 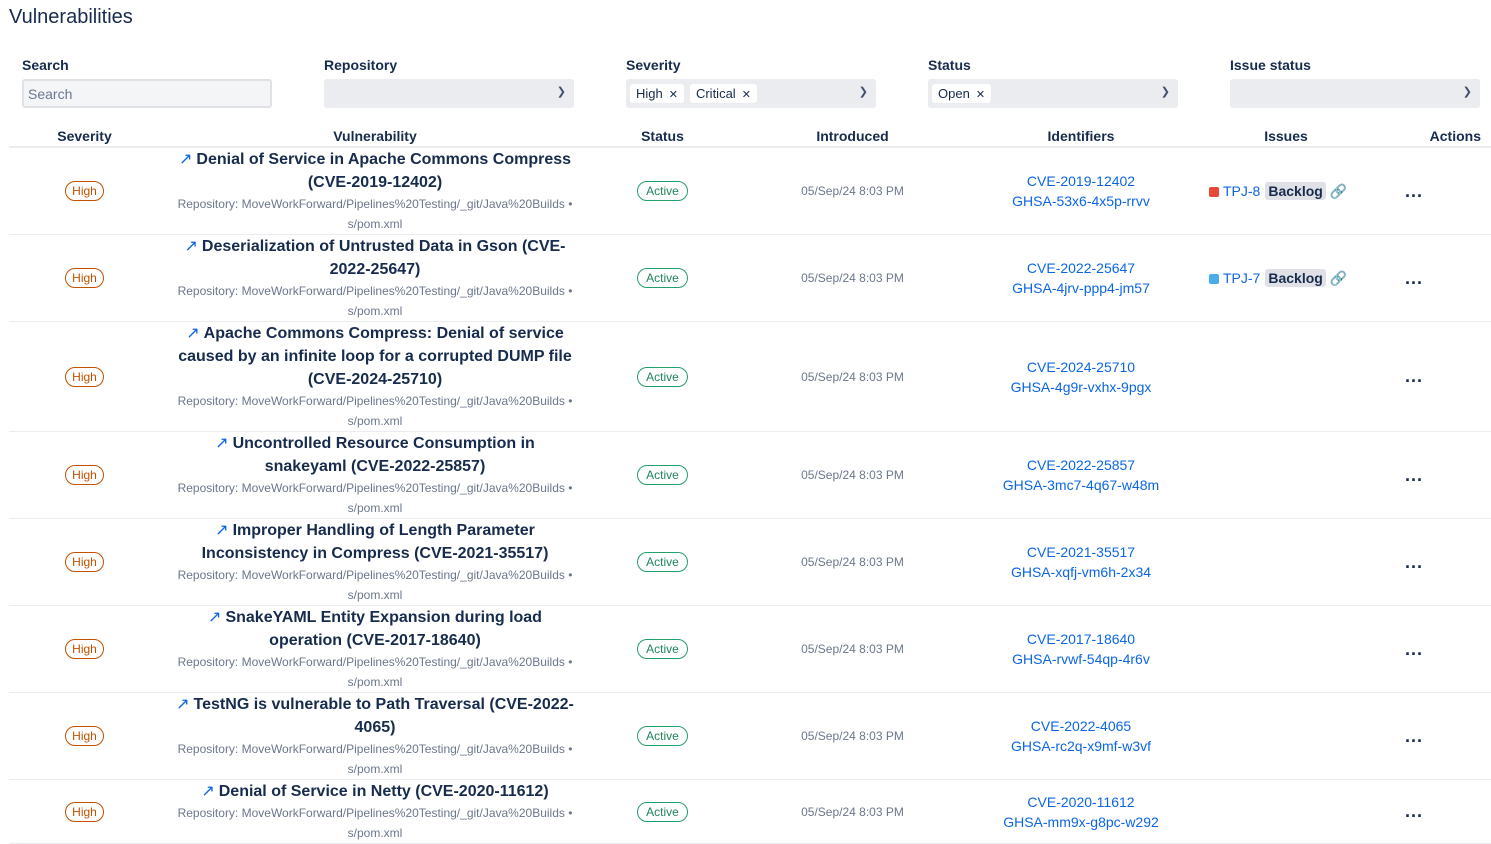 What do you see at coordinates (1081, 485) in the screenshot?
I see `ghsa-link: GHSA-3mc7-4q67-w48m` at bounding box center [1081, 485].